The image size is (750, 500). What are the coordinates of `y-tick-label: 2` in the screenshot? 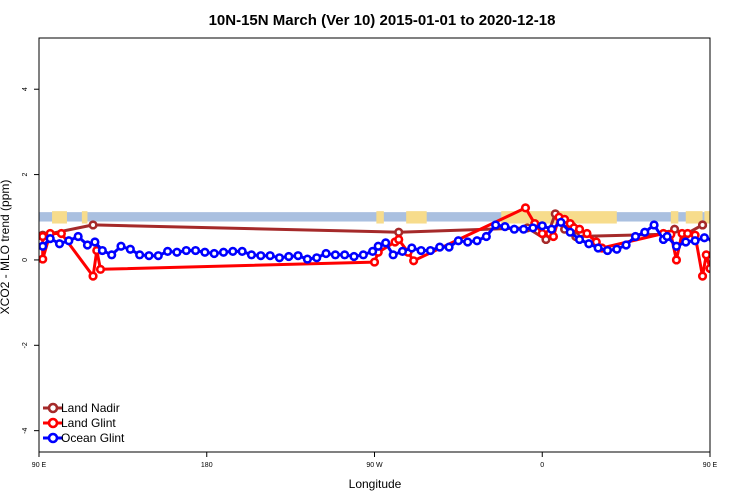 It's located at (25, 175).